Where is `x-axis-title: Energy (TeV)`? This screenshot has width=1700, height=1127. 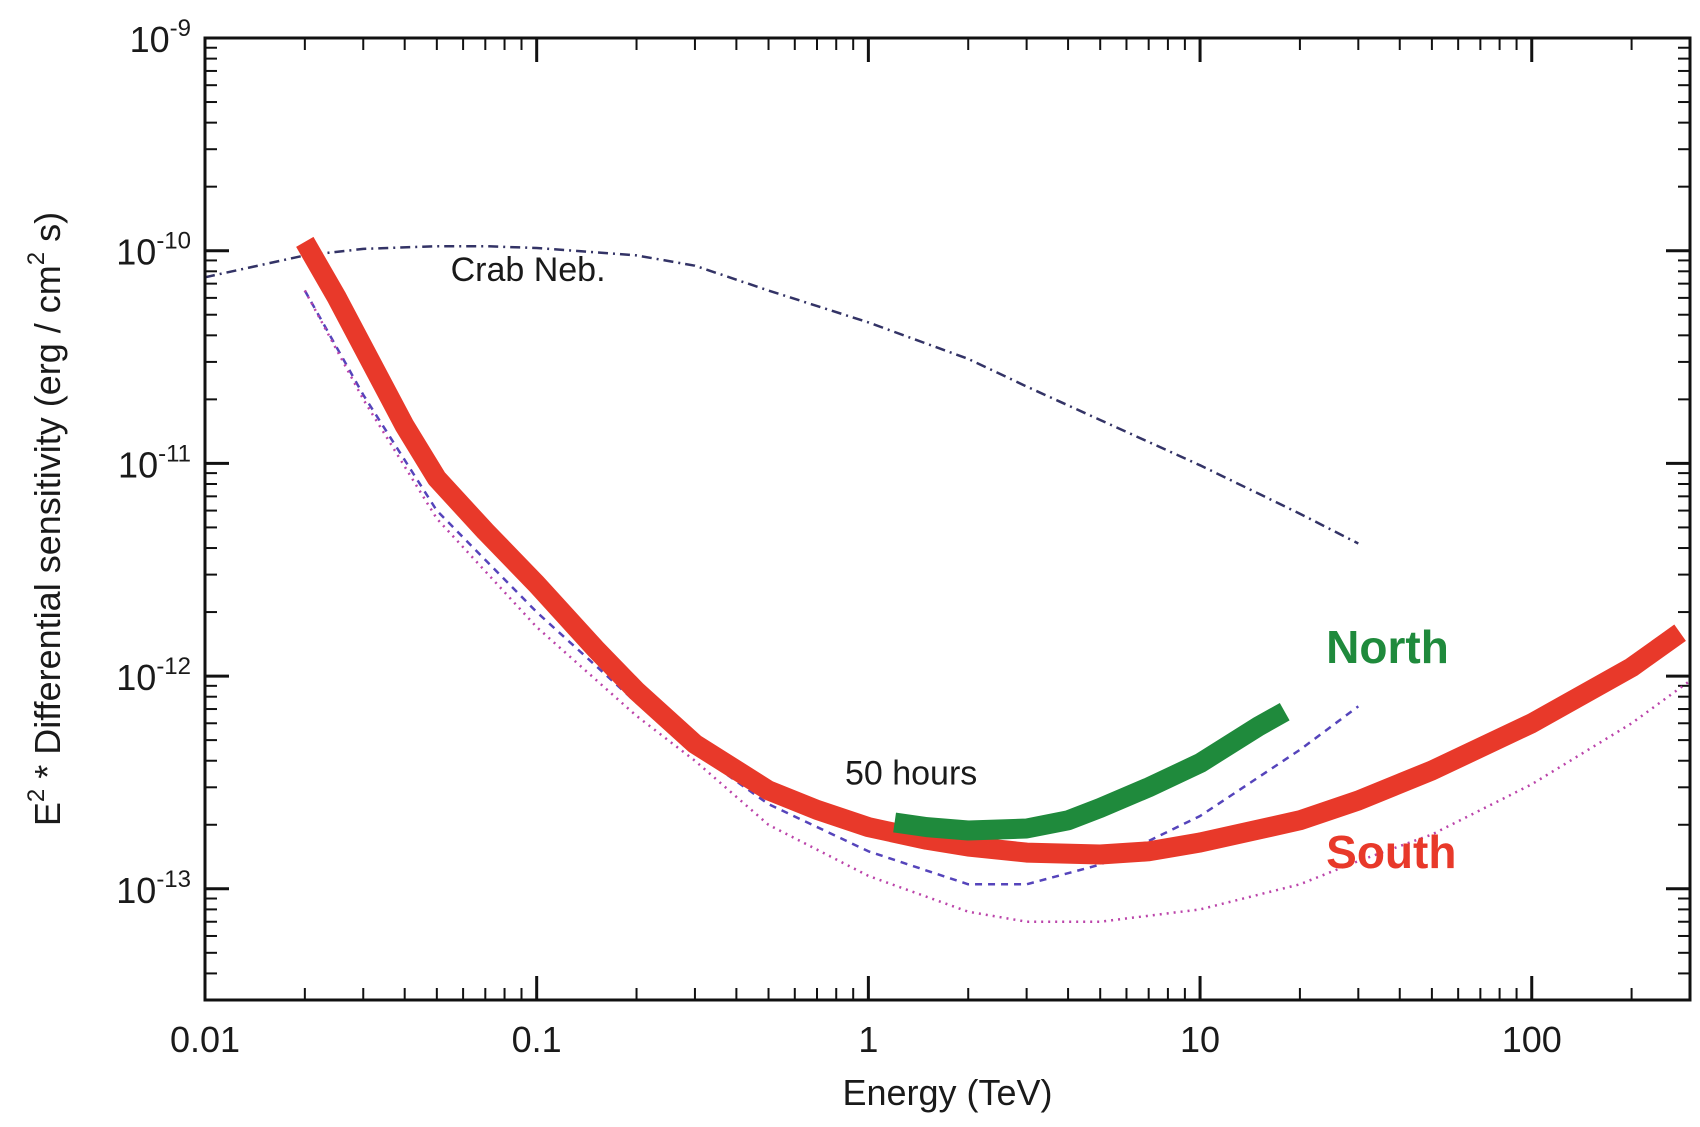
x-axis-title: Energy (TeV) is located at coordinates (947, 1092).